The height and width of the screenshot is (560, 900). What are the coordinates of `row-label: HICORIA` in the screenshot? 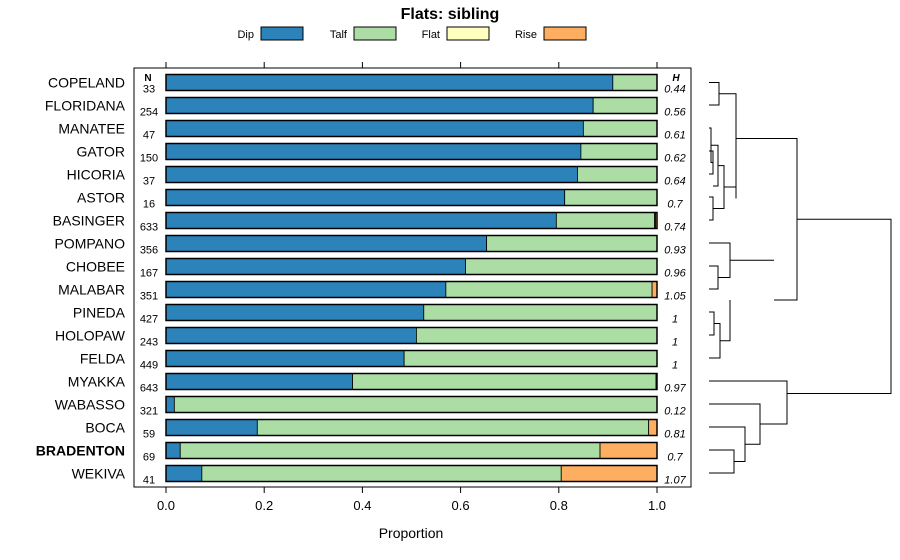 It's located at (96, 175).